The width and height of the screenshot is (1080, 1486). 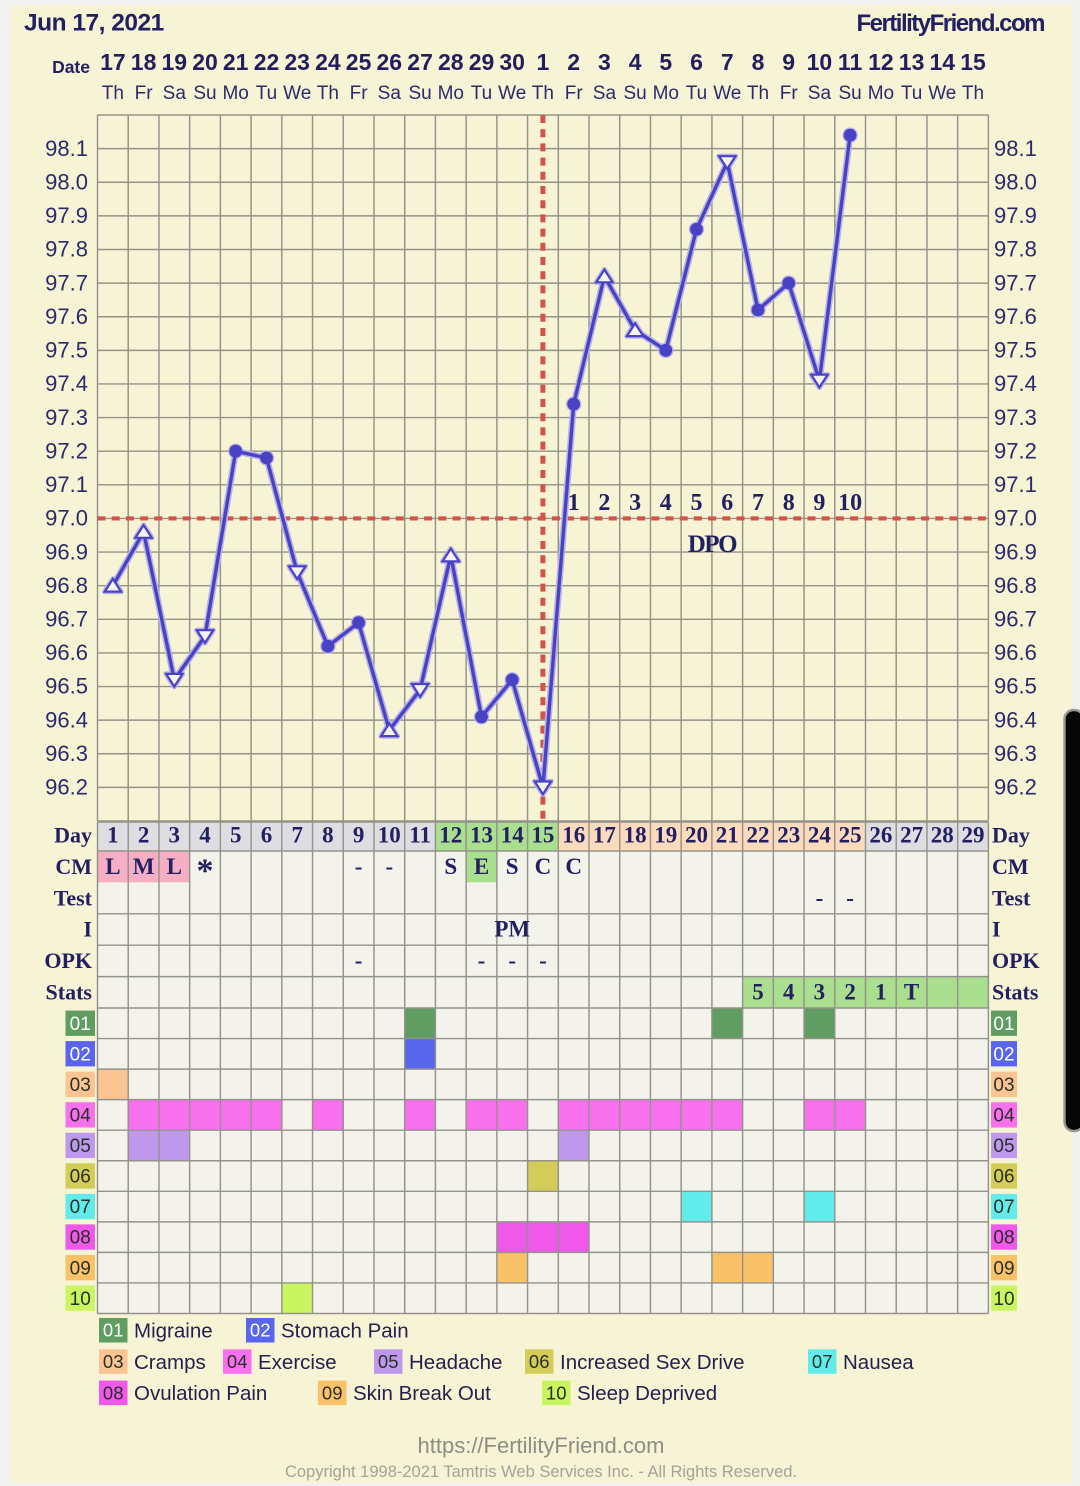 What do you see at coordinates (144, 93) in the screenshot?
I see `svg-text: Fr` at bounding box center [144, 93].